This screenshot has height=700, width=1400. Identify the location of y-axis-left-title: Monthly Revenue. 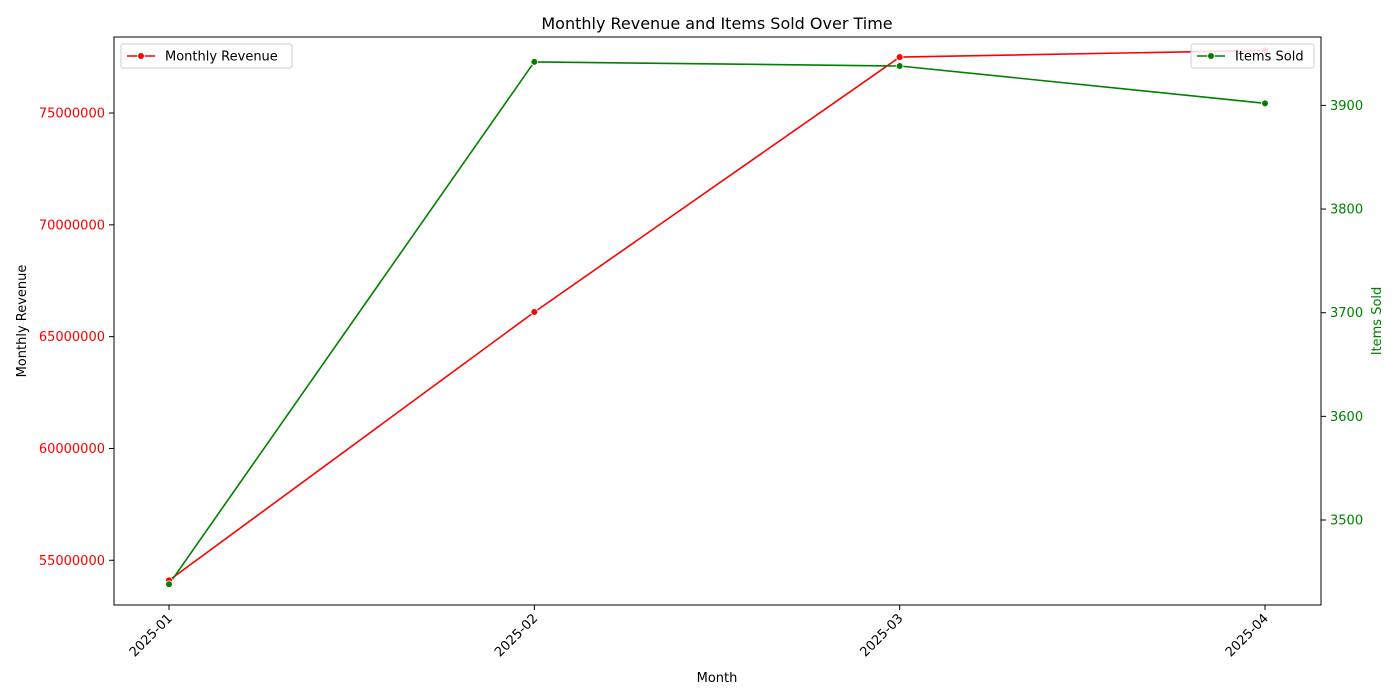
(22, 321).